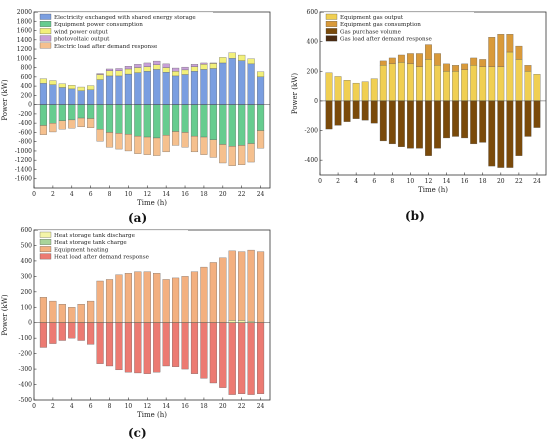 This screenshot has width=550, height=445. I want to click on legend-label: Equipment power consumption, so click(98, 25).